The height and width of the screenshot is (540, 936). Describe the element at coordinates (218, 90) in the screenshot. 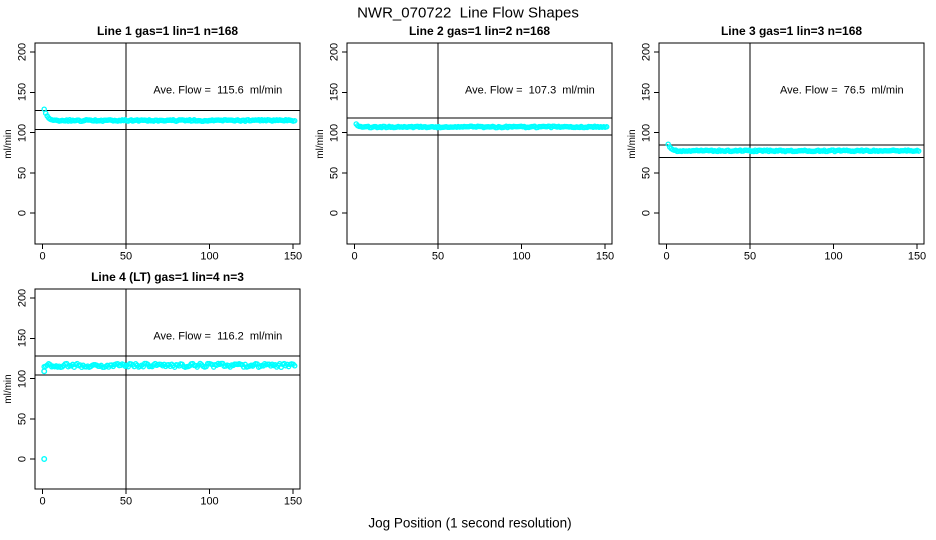

I see `ave-flow-annotation: Ave. Flow = 115.6 ml/min` at that location.